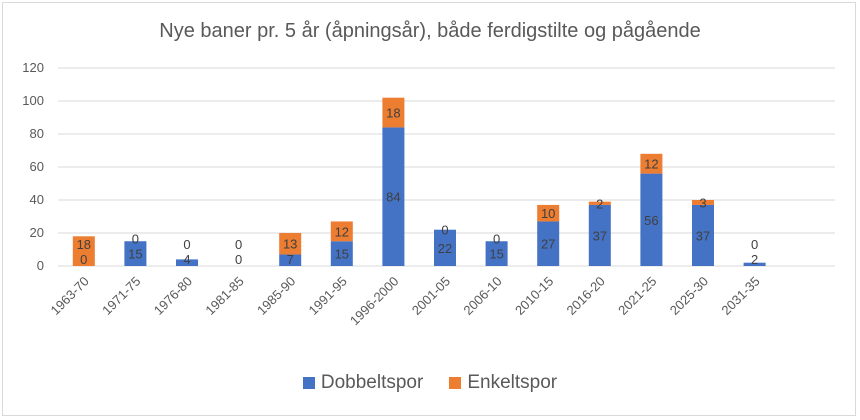 Image resolution: width=860 pixels, height=420 pixels. I want to click on legend-label-dobbeltspor: Dobbeltspor, so click(372, 382).